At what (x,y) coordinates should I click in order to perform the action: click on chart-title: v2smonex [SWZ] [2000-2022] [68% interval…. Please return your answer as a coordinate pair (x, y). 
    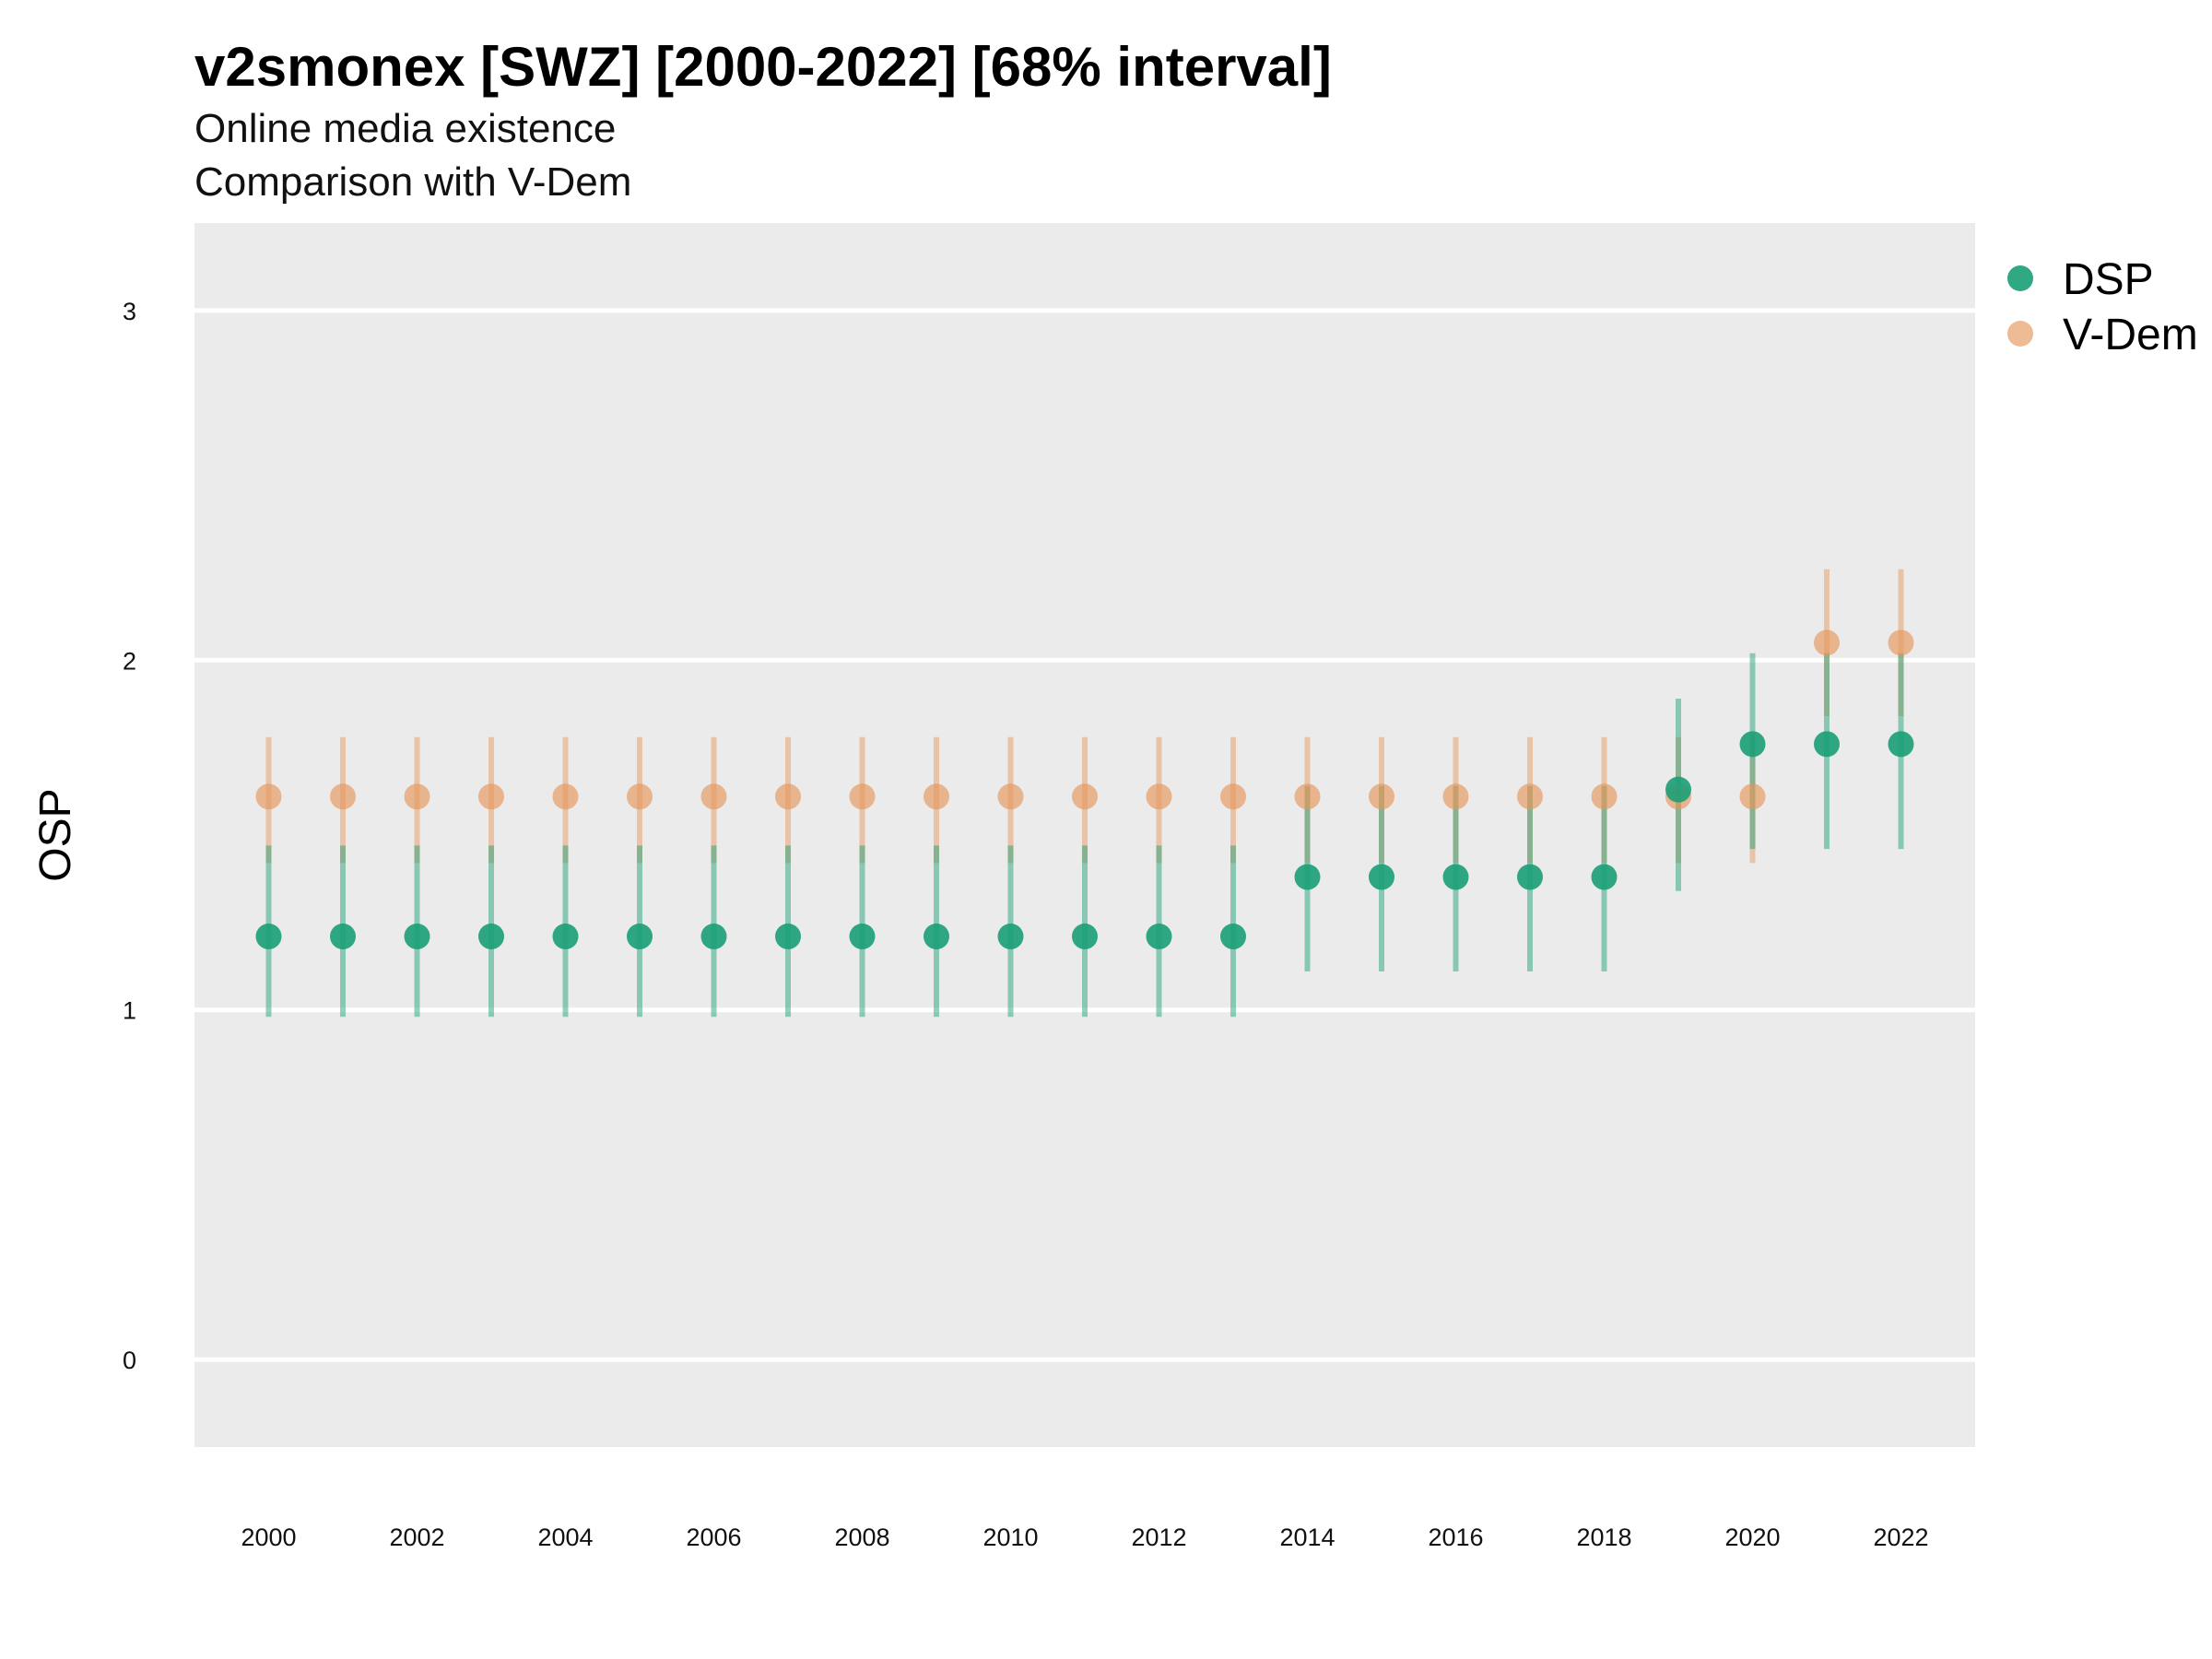
    Looking at the image, I should click on (763, 67).